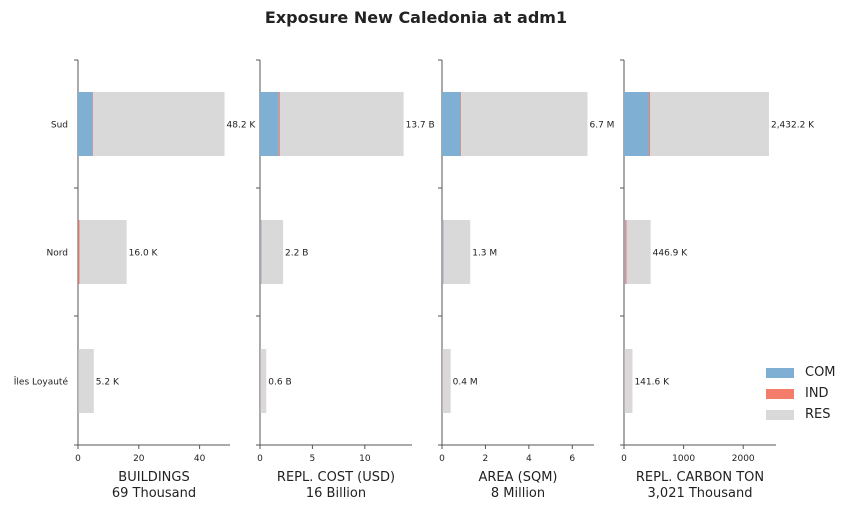 The height and width of the screenshot is (510, 852). I want to click on panel-2-x-tick-label-0: 0, so click(260, 459).